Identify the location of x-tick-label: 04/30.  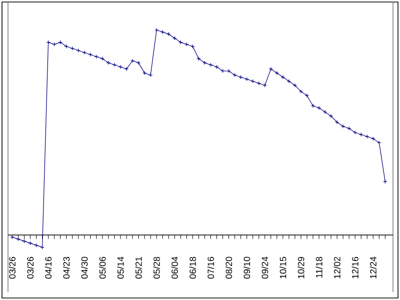
(84, 267).